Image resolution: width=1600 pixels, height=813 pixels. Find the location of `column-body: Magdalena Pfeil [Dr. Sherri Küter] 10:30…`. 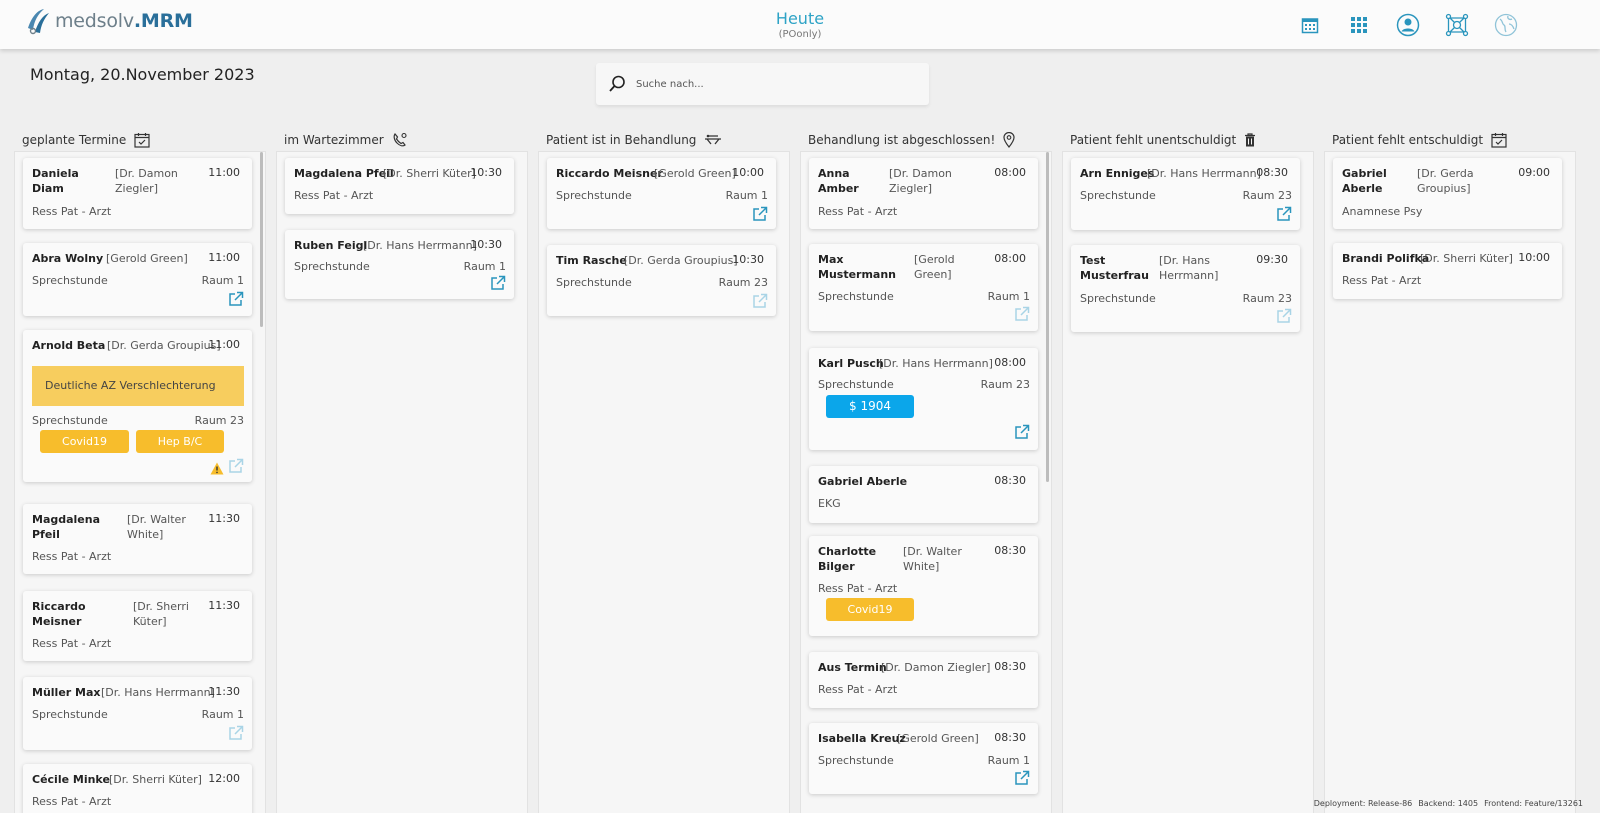

column-body: Magdalena Pfeil [Dr. Sherri Küter] 10:30… is located at coordinates (402, 482).